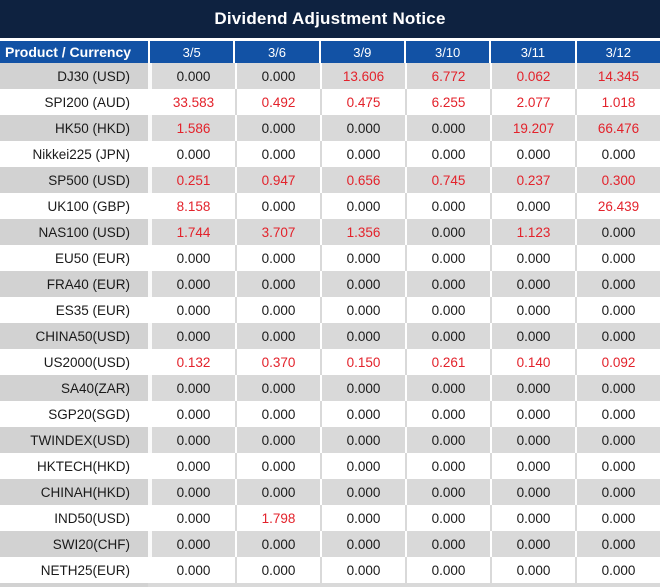 The image size is (660, 587). I want to click on value-cell: 0.251, so click(191, 180).